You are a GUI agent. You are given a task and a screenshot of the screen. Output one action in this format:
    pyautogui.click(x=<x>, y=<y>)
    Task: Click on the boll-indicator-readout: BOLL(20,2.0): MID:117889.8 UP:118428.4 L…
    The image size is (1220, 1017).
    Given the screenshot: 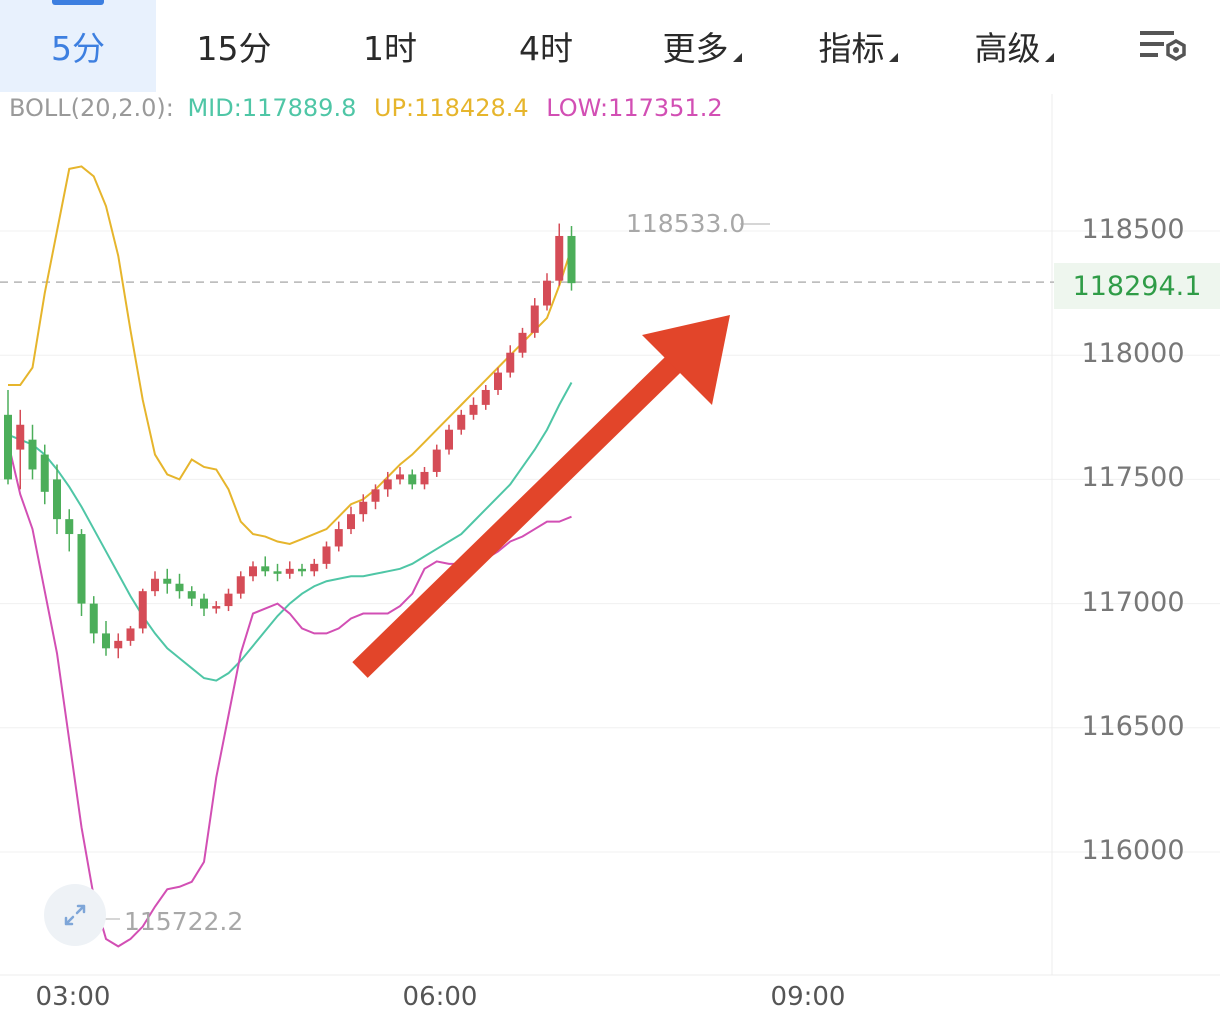 What is the action you would take?
    pyautogui.click(x=366, y=108)
    